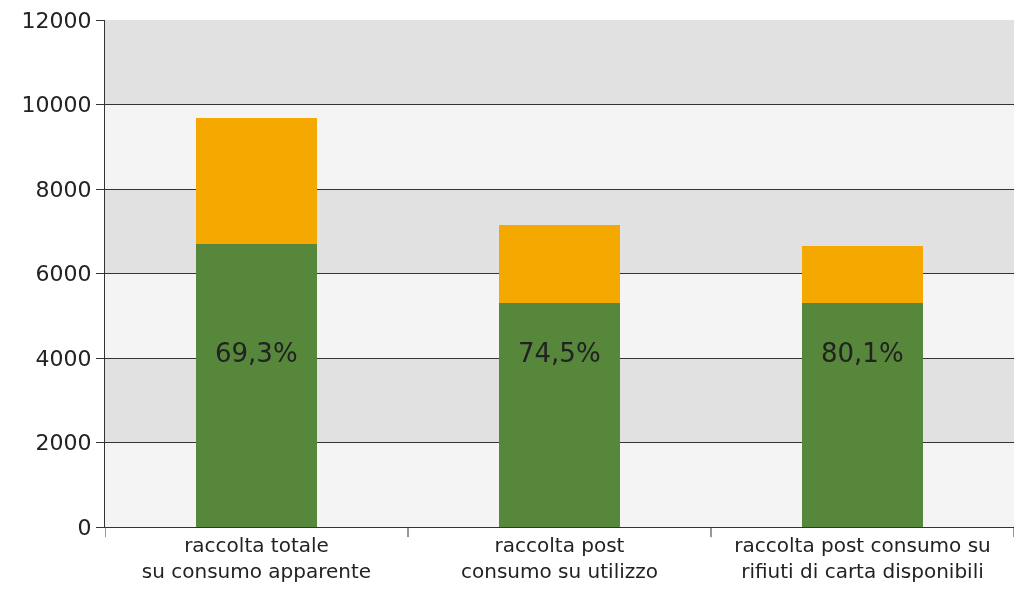 The height and width of the screenshot is (597, 1017). Describe the element at coordinates (63, 443) in the screenshot. I see `y-tick-label: 2000` at that location.